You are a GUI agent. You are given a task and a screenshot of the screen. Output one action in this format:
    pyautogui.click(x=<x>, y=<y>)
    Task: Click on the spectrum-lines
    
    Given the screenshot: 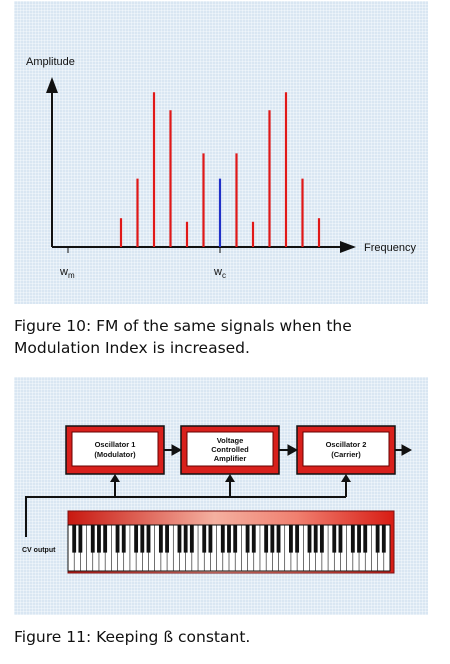 What is the action you would take?
    pyautogui.click(x=220, y=169)
    